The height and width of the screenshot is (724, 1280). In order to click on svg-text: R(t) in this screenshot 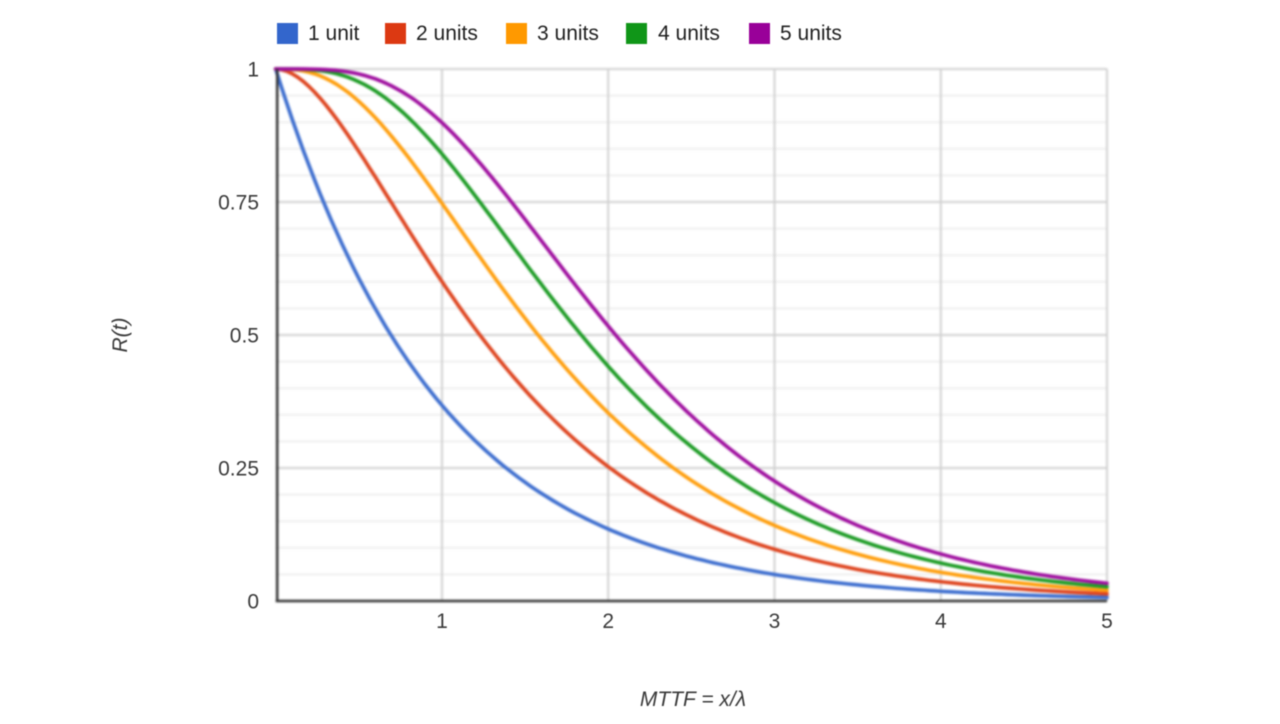, I will do `click(120, 335)`.